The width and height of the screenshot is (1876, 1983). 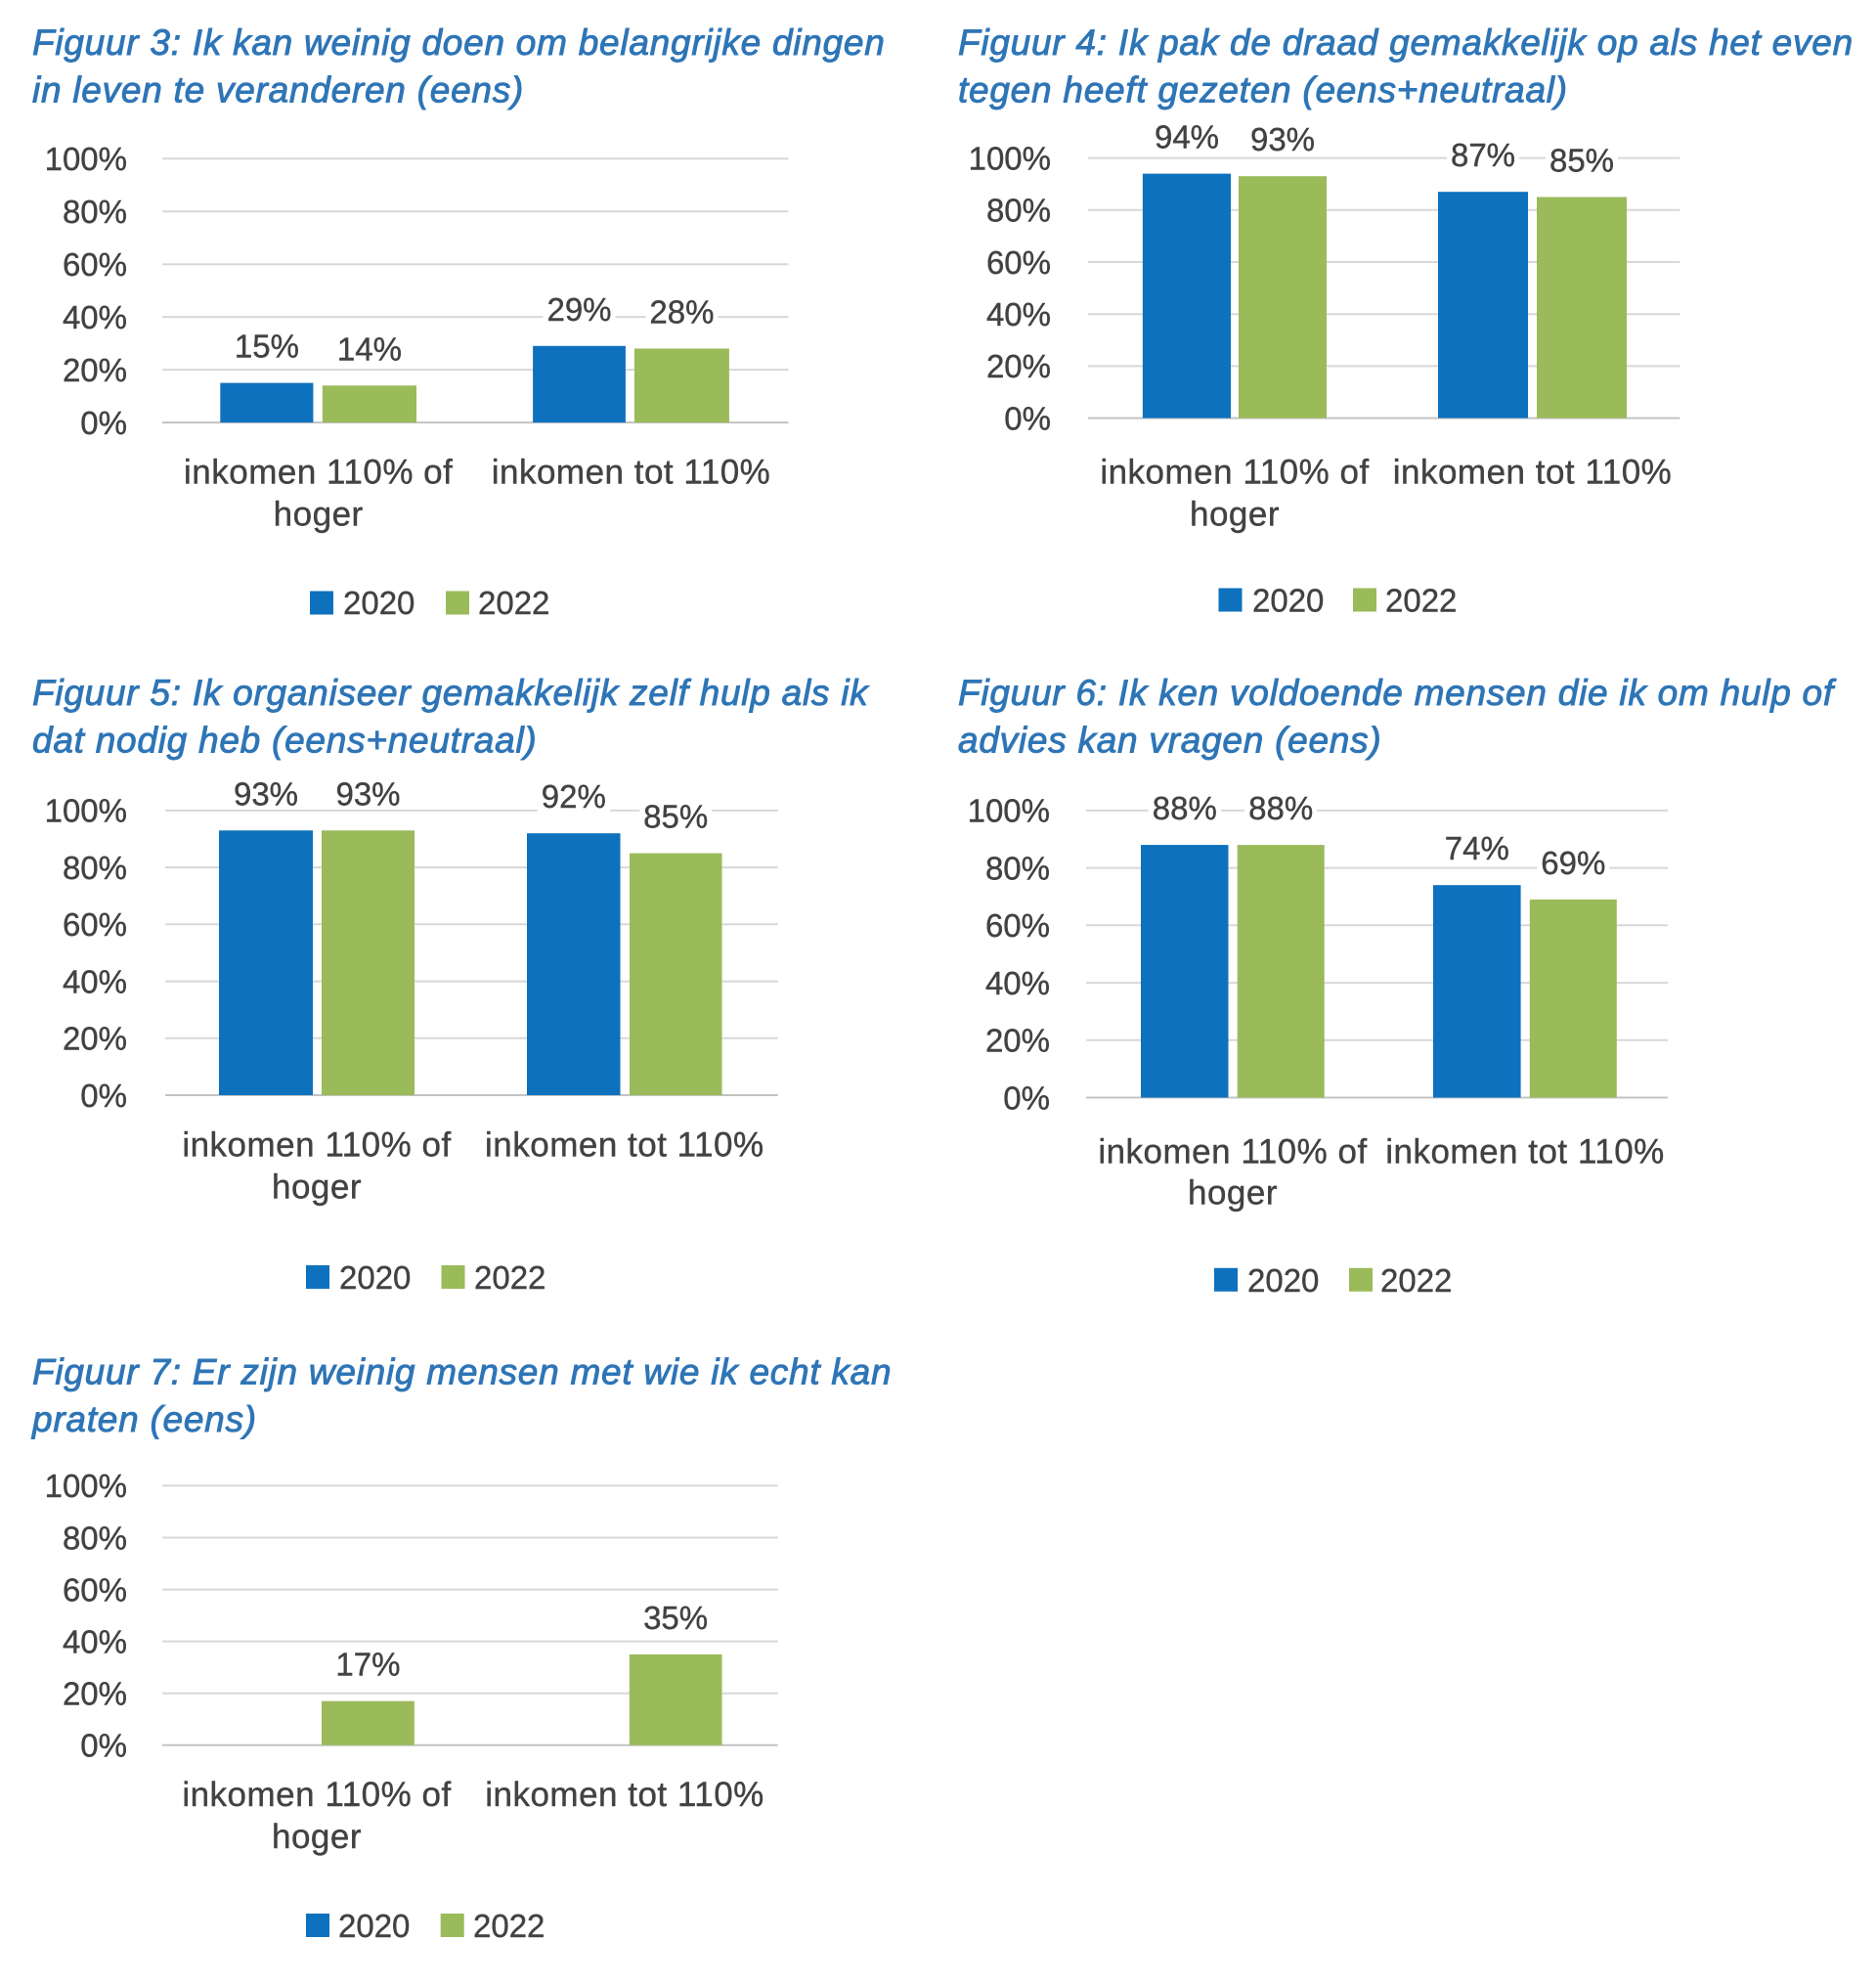 I want to click on svg-text: 94%, so click(x=1187, y=137).